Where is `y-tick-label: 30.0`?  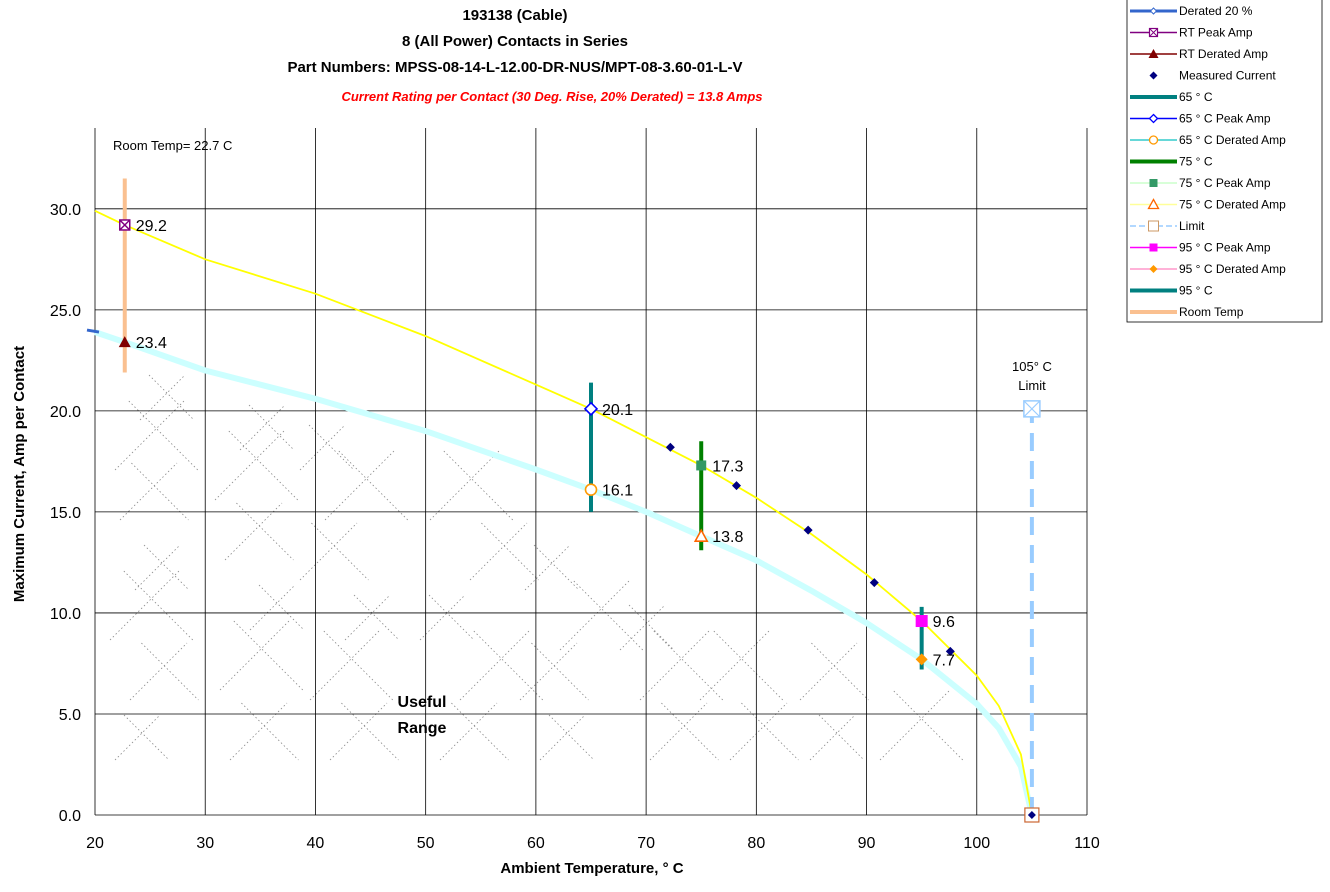
y-tick-label: 30.0 is located at coordinates (65, 210).